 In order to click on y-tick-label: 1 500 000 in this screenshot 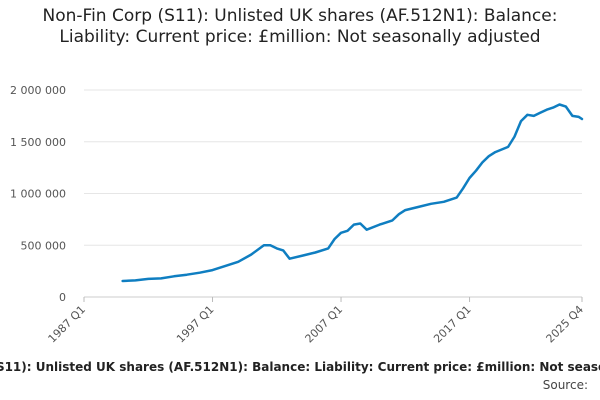, I will do `click(38, 142)`.